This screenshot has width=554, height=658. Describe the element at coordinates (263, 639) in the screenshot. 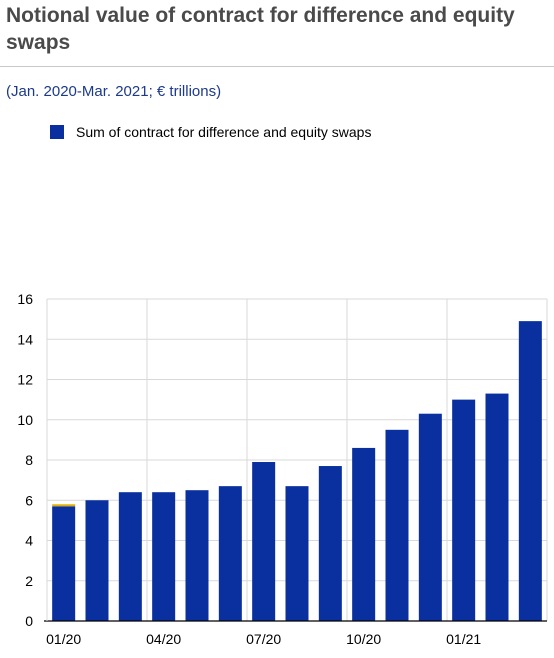

I see `x-tick-label: 07/20` at that location.